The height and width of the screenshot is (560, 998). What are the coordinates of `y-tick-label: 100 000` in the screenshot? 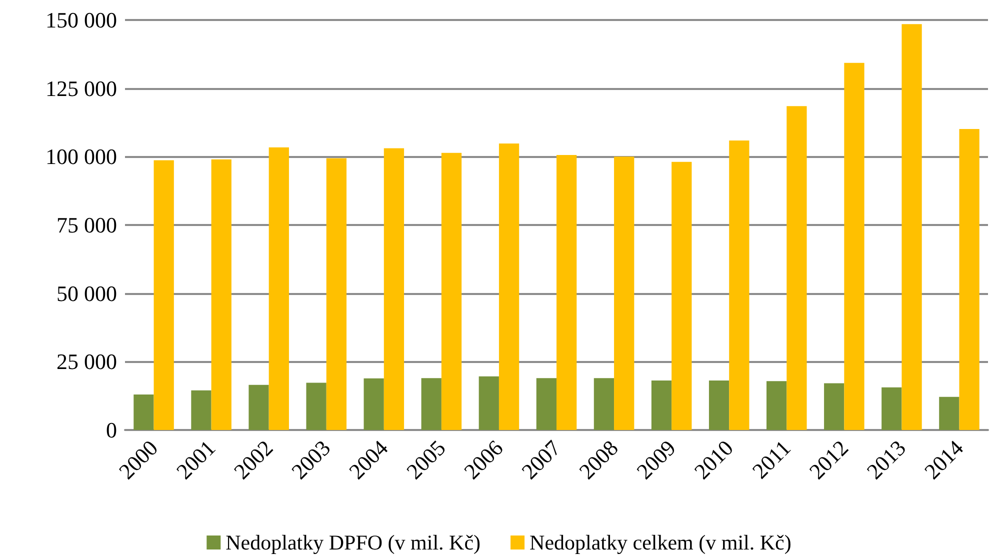 It's located at (81, 157).